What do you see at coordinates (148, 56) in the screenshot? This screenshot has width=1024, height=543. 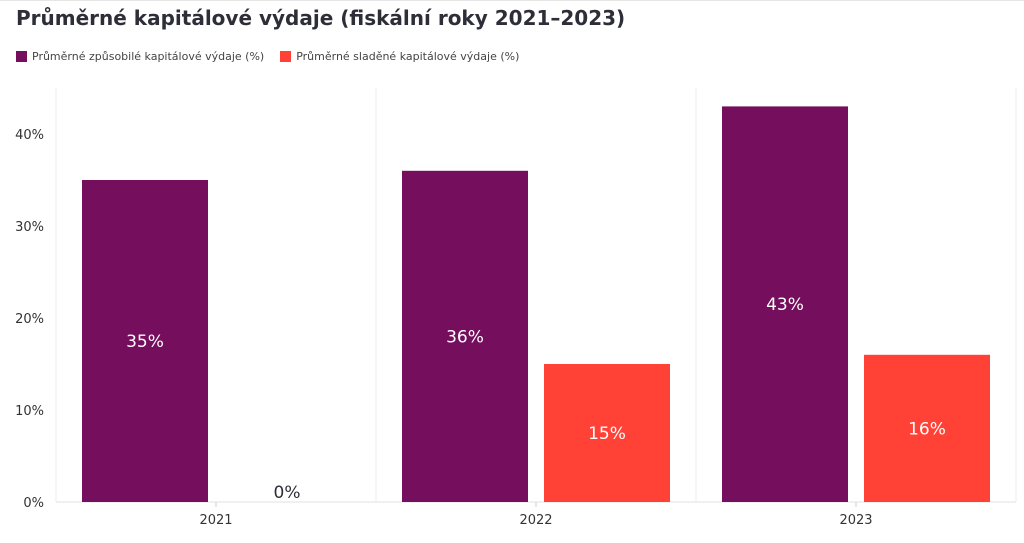 I see `legend-label-eligible: Průměrné způsobilé kapitálové výdaje (%)` at bounding box center [148, 56].